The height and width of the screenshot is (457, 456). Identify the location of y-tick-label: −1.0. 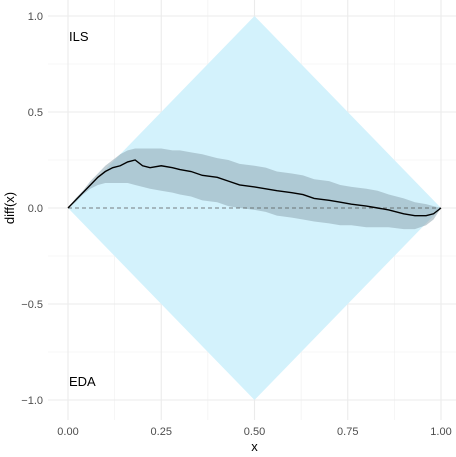
(32, 401).